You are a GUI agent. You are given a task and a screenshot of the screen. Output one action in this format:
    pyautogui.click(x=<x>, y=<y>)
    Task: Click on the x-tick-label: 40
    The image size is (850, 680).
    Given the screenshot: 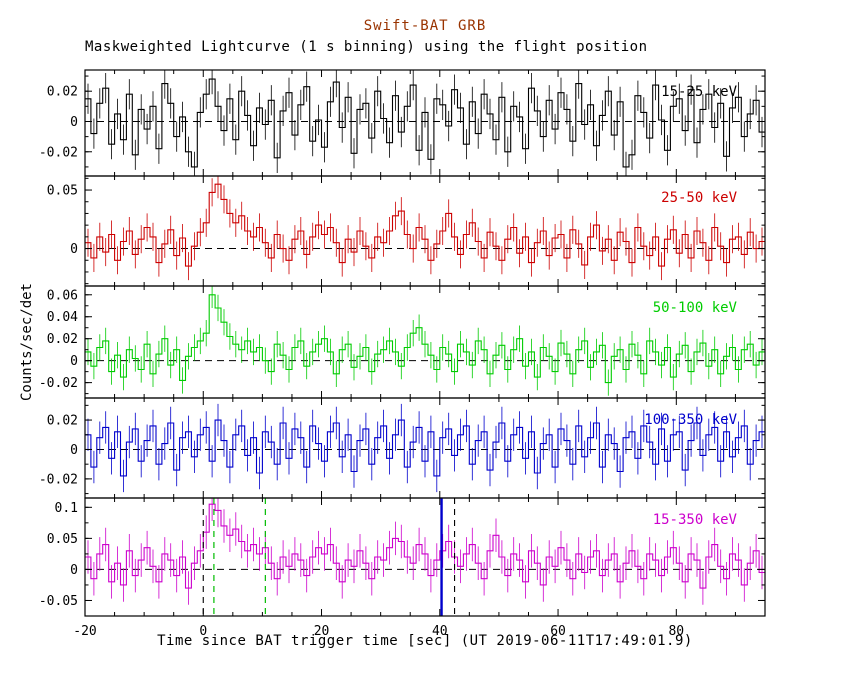 What is the action you would take?
    pyautogui.click(x=440, y=631)
    